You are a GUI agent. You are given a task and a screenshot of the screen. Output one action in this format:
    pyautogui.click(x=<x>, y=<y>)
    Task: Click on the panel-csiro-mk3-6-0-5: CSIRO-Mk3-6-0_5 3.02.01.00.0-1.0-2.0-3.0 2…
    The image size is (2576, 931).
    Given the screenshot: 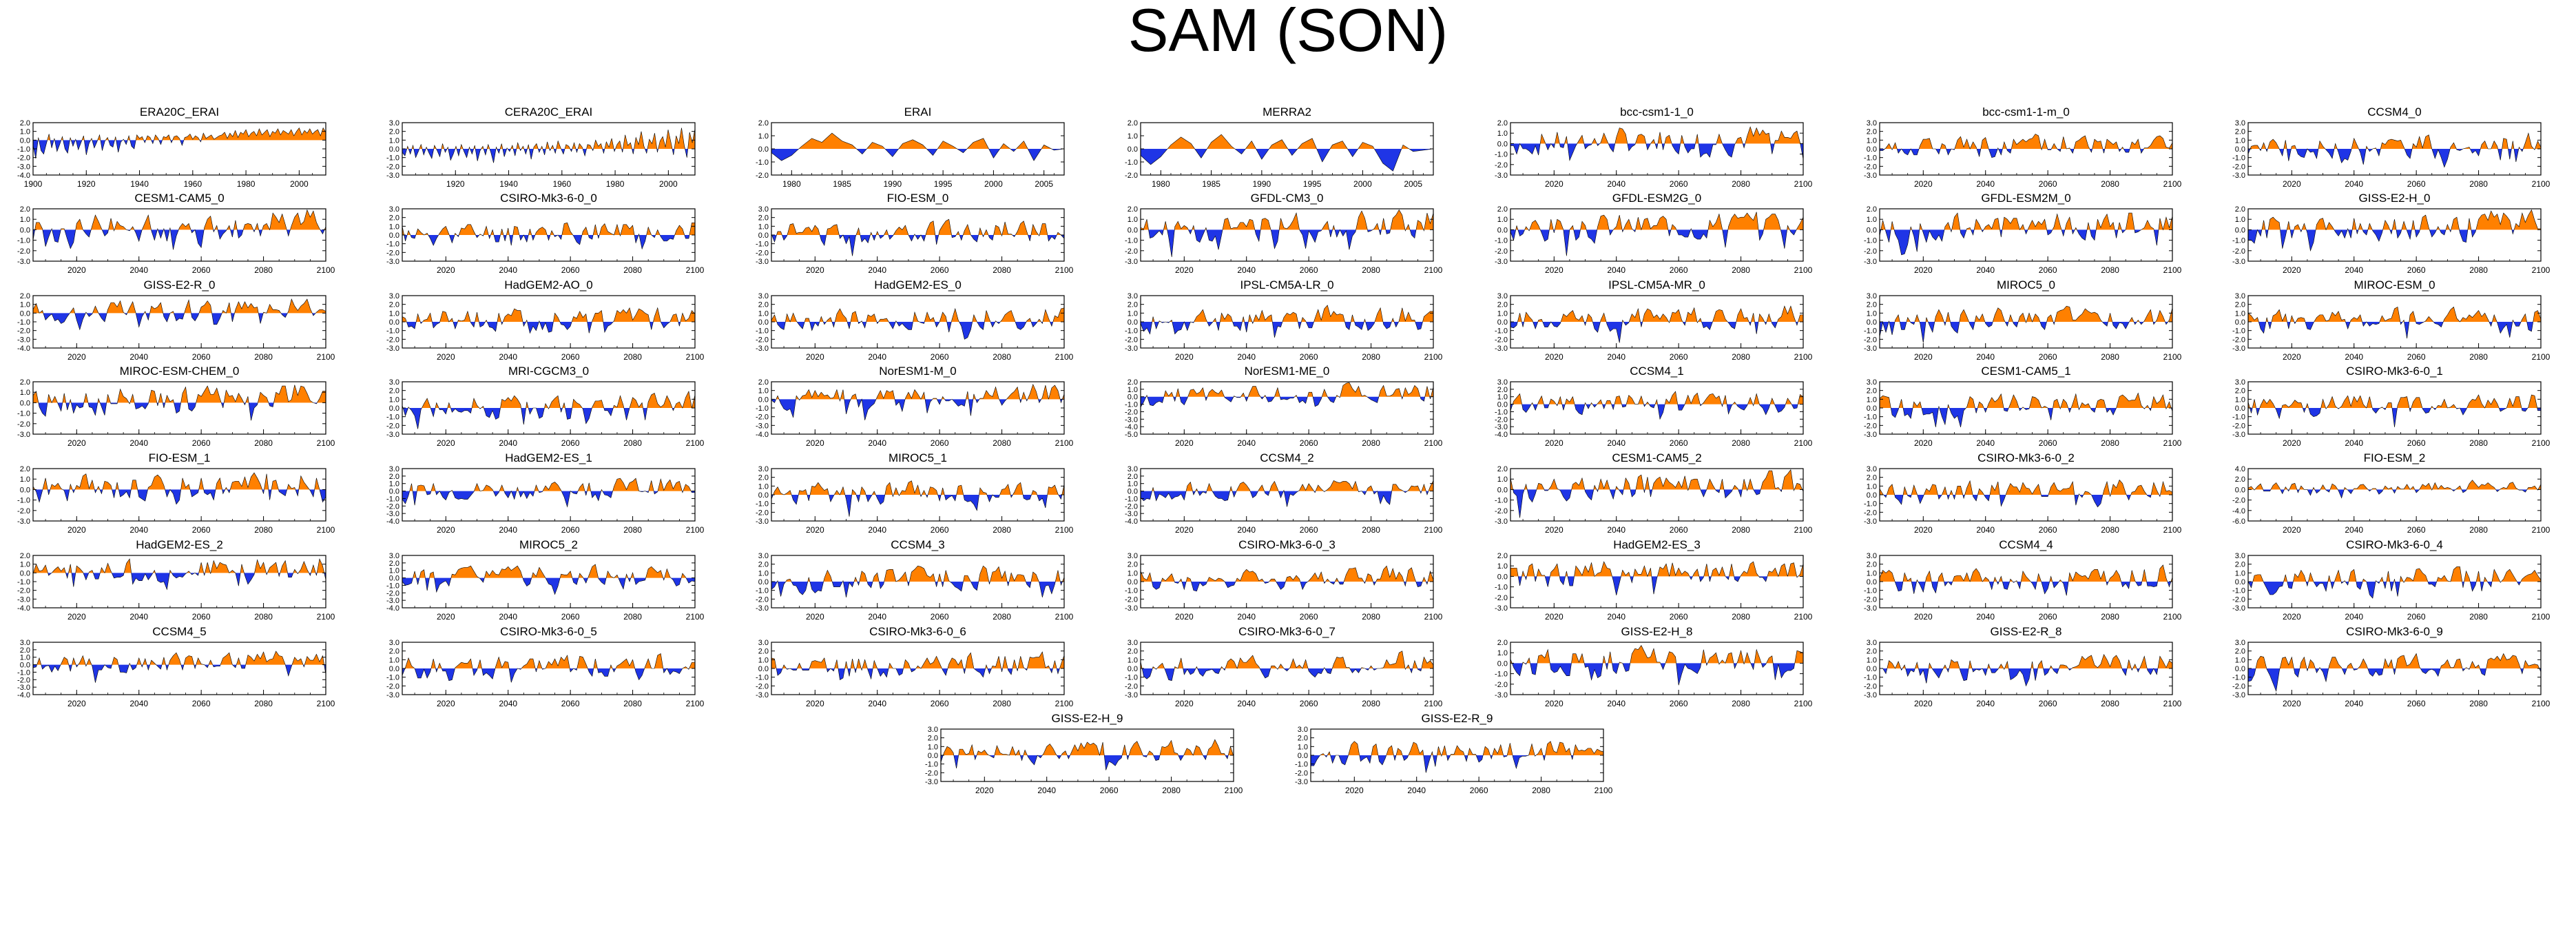 What is the action you would take?
    pyautogui.click(x=545, y=666)
    